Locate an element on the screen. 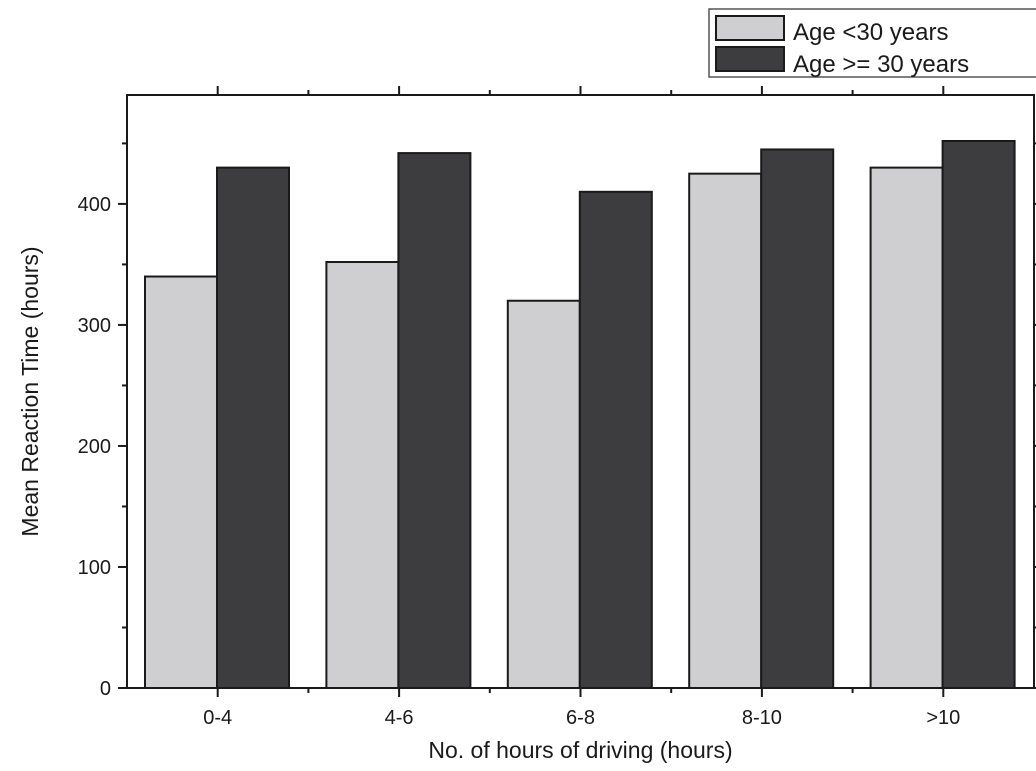 The width and height of the screenshot is (1036, 771). legend: Age <30 years Age >= 30 years is located at coordinates (872, 43).